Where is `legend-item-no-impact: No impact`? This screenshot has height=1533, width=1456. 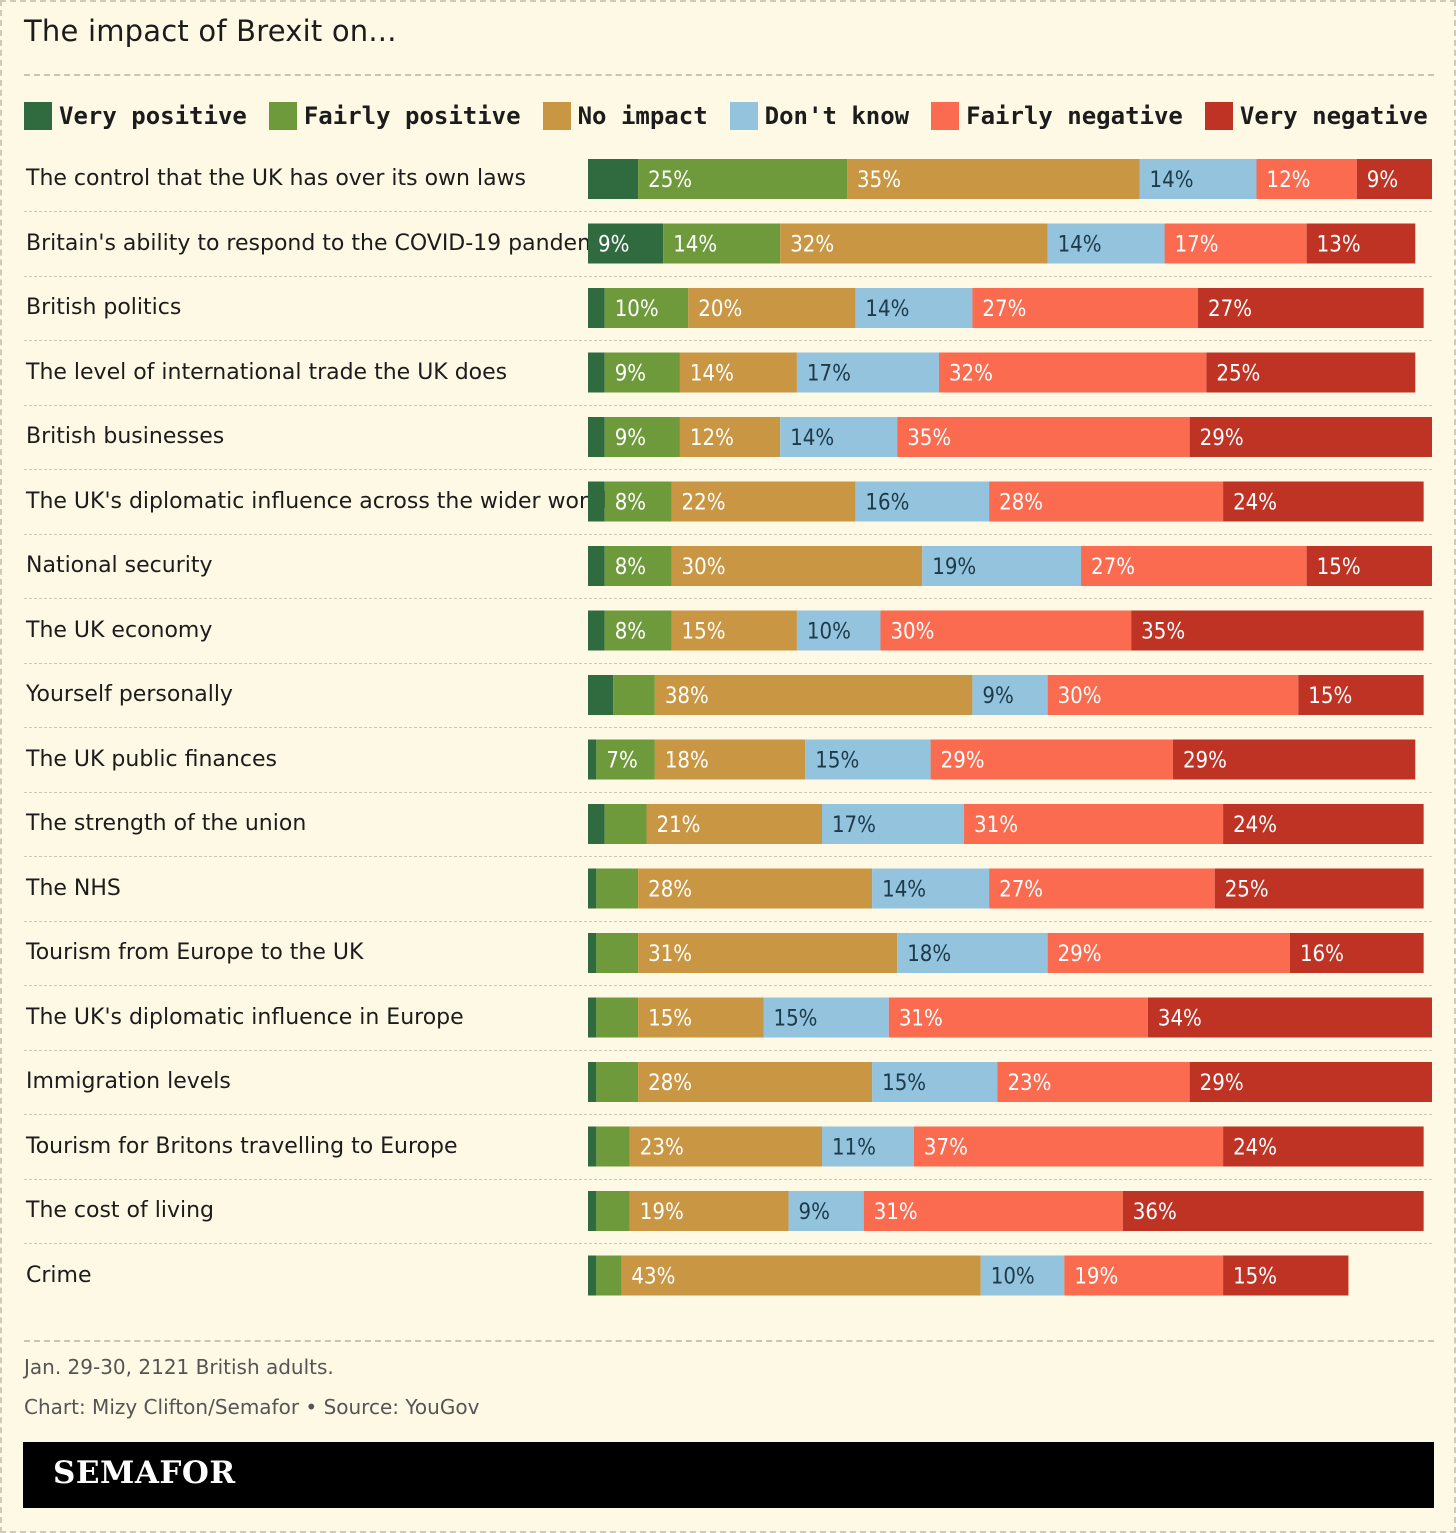
legend-item-no-impact: No impact is located at coordinates (625, 116).